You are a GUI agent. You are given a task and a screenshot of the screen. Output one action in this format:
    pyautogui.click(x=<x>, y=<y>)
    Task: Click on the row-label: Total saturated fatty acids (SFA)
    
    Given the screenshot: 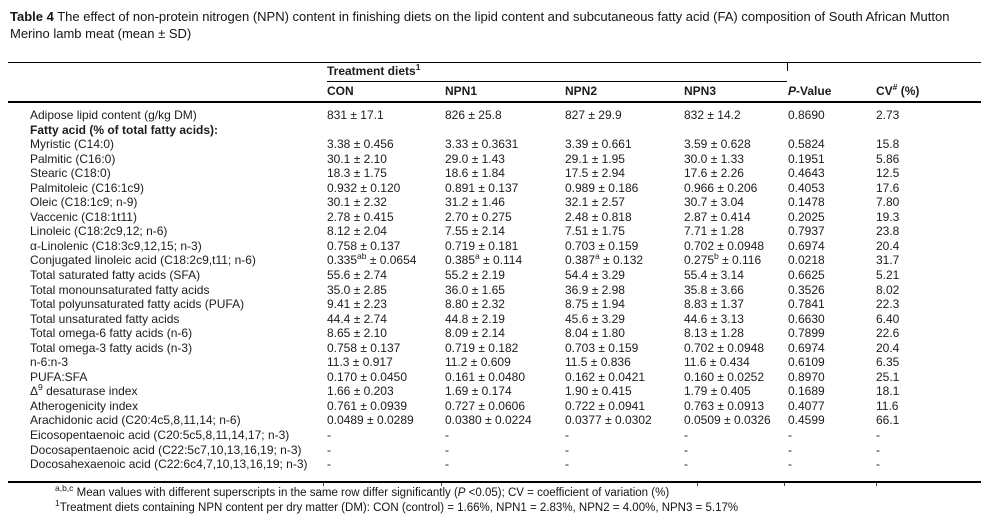 What is the action you would take?
    pyautogui.click(x=115, y=275)
    